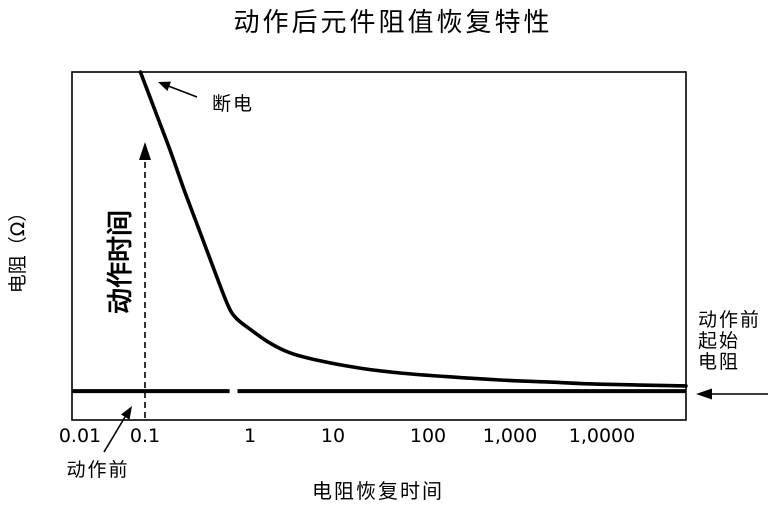 This screenshot has width=768, height=507. Describe the element at coordinates (729, 320) in the screenshot. I see `initial-resistance-line-1: 动作前` at that location.